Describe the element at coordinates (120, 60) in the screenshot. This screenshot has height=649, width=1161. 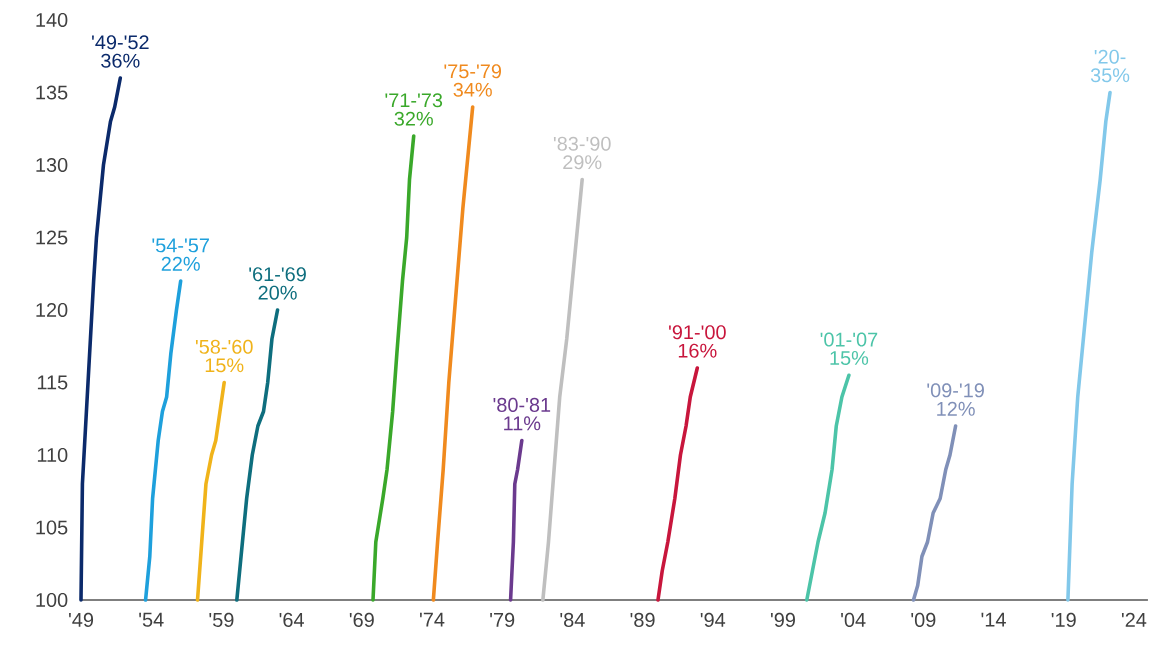
I see `annotation: 36%` at that location.